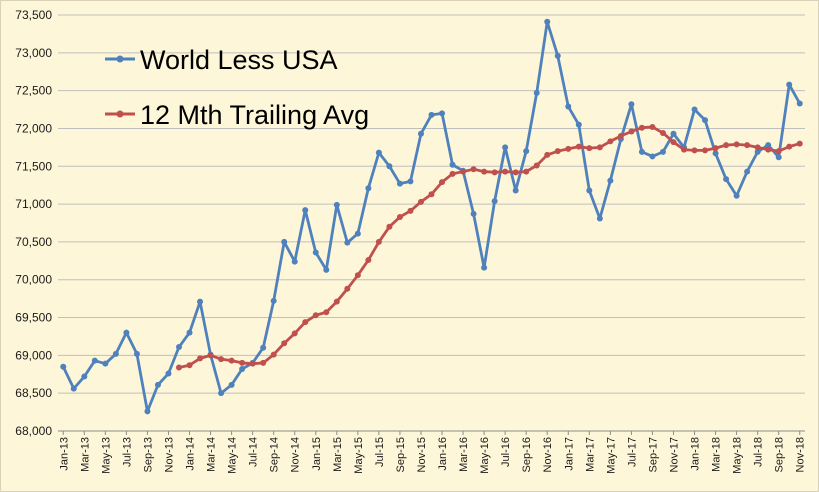 The image size is (819, 492). I want to click on x-tick-label: Sep-14, so click(275, 454).